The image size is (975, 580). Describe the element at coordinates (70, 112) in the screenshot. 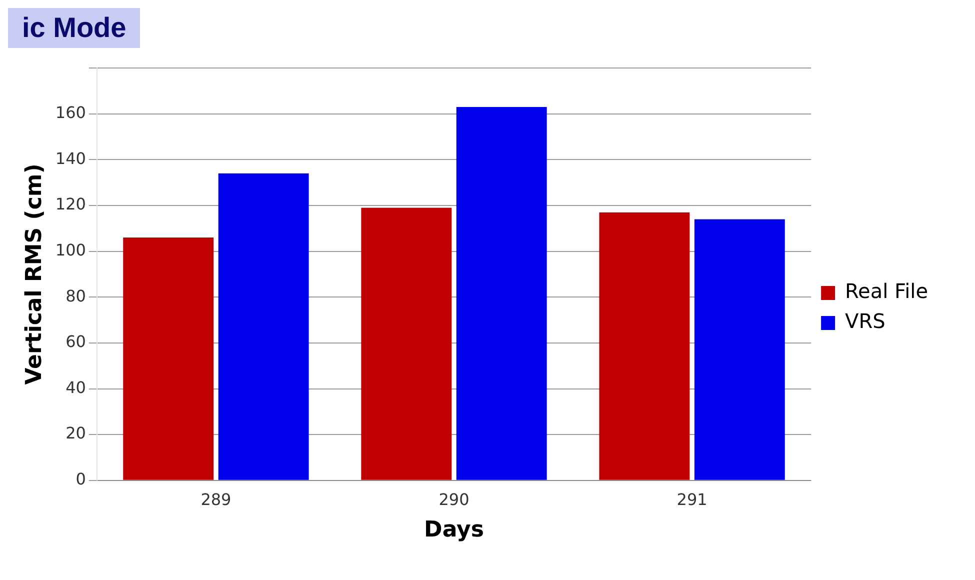

I see `y-tick-label: 160` at that location.